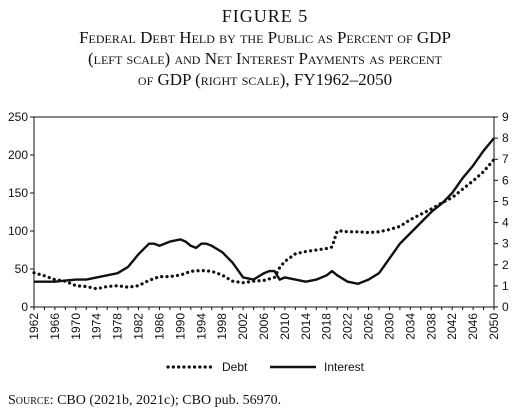  What do you see at coordinates (505, 138) in the screenshot?
I see `right-y-tick-label: 8` at bounding box center [505, 138].